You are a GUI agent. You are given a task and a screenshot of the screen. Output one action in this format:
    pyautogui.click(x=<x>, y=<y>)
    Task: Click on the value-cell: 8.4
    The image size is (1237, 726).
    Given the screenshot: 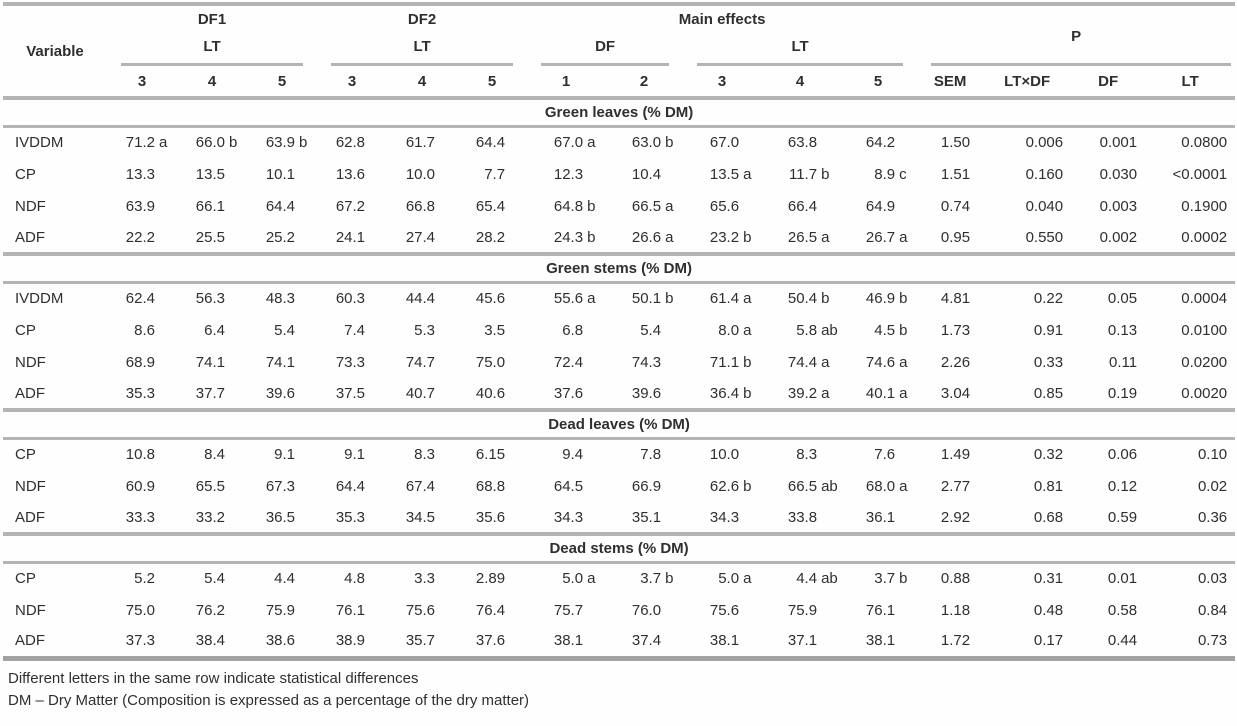 What is the action you would take?
    pyautogui.click(x=214, y=455)
    